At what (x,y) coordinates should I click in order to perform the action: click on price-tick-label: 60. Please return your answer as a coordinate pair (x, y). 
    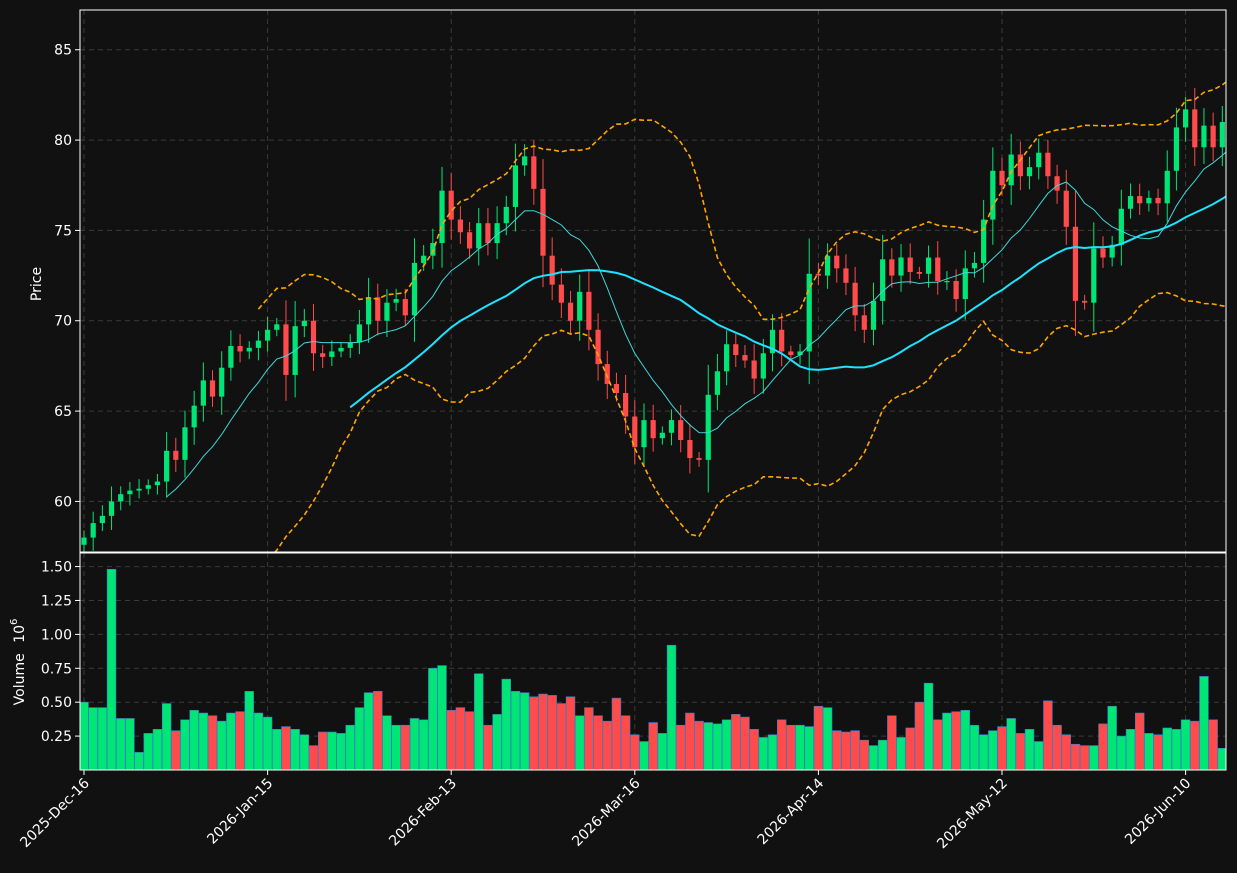
    Looking at the image, I should click on (63, 502).